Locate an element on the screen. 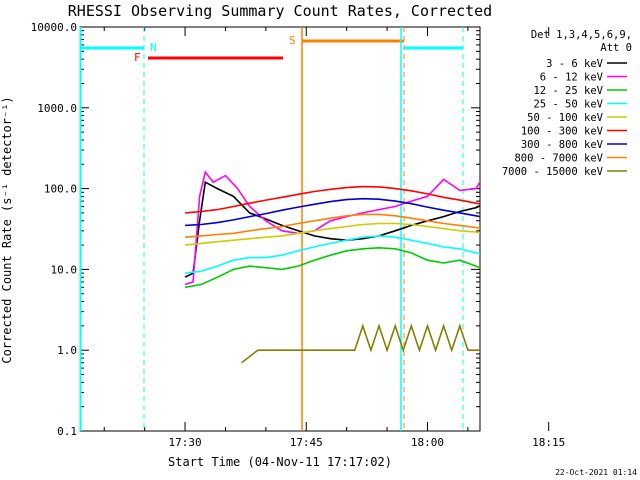 The image size is (640, 480). night-label: N is located at coordinates (153, 47).